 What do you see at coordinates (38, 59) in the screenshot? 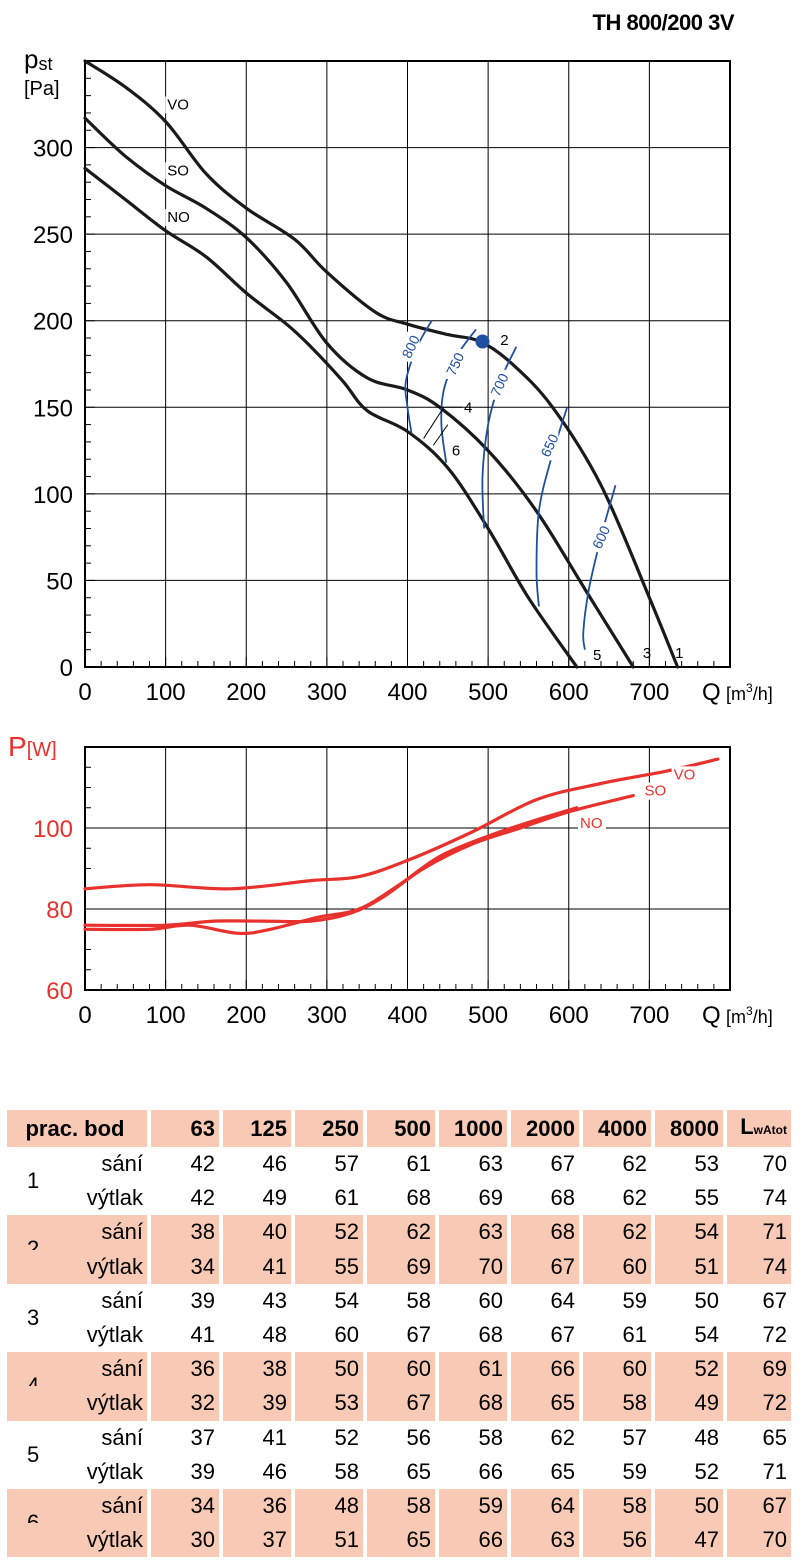
I see `y-axis-label: pst` at bounding box center [38, 59].